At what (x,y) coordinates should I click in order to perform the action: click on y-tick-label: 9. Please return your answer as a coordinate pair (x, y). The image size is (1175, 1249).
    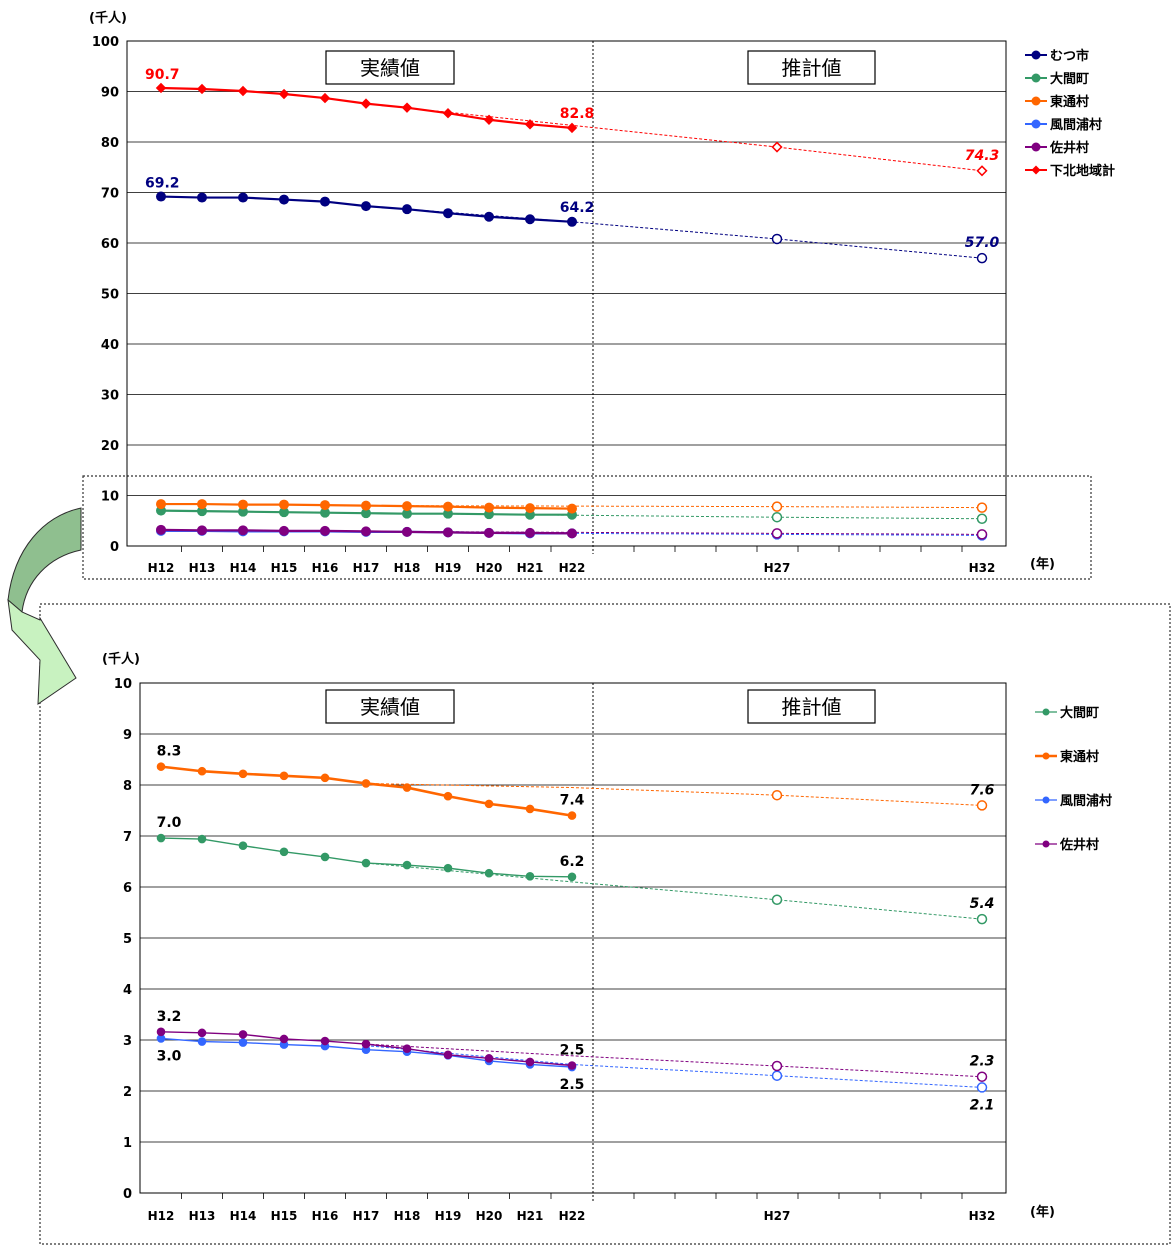
    Looking at the image, I should click on (127, 735).